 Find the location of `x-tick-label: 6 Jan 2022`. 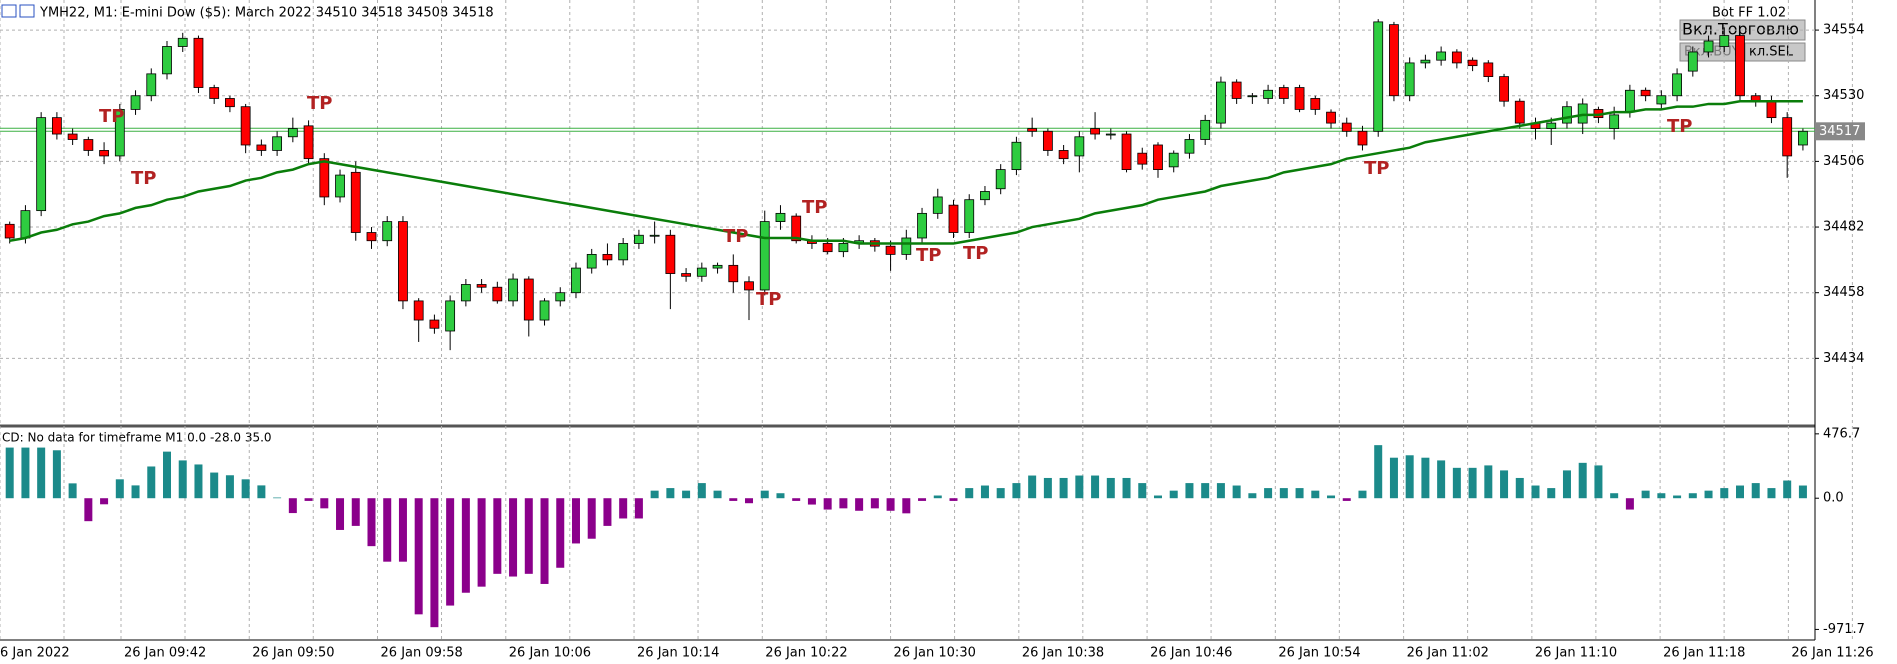

x-tick-label: 6 Jan 2022 is located at coordinates (35, 653).